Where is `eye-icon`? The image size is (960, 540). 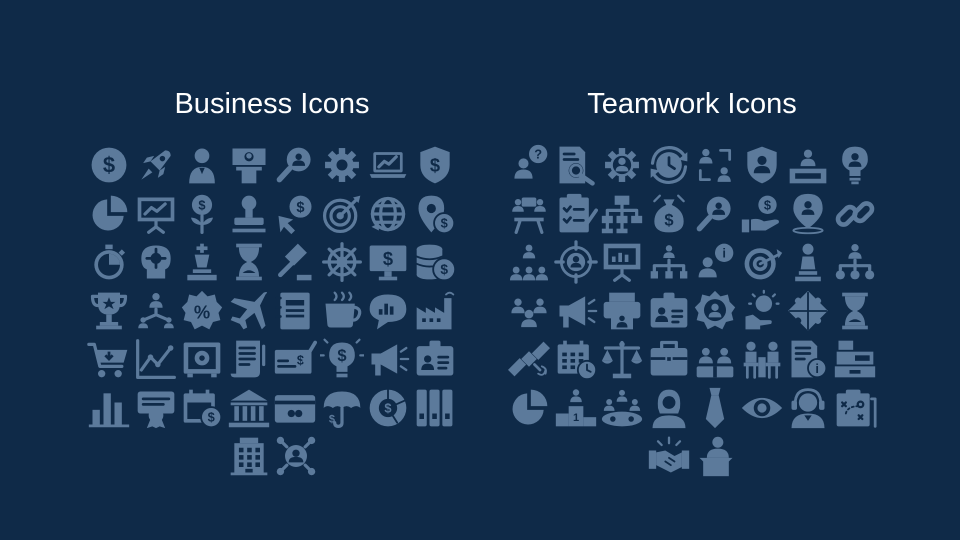
eye-icon is located at coordinates (762, 408).